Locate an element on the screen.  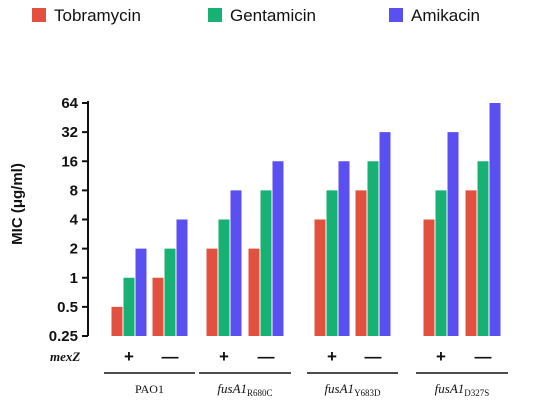
y-tick-label: 64 is located at coordinates (69, 103).